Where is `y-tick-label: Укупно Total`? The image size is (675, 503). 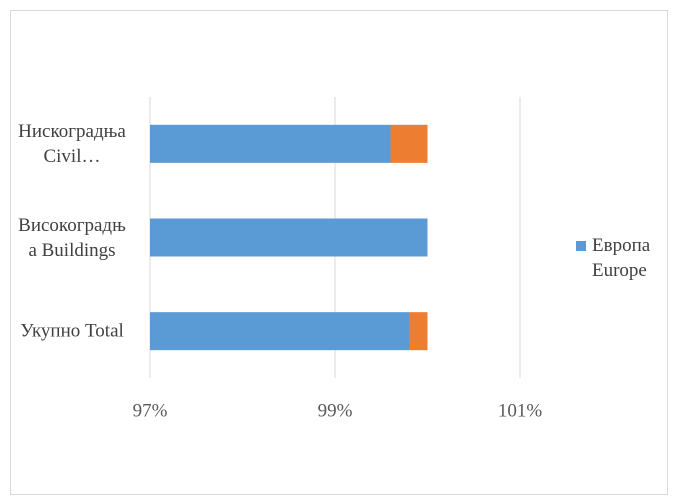 y-tick-label: Укупно Total is located at coordinates (72, 331).